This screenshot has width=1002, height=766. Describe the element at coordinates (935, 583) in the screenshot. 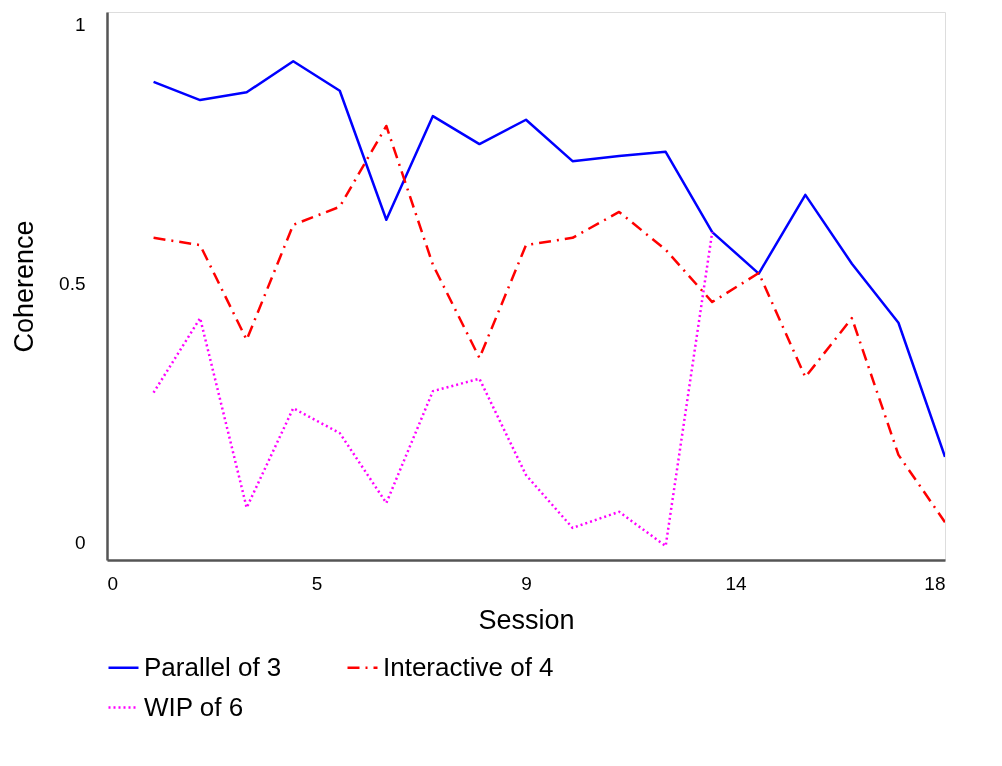

I see `x-tick-label: 18` at that location.